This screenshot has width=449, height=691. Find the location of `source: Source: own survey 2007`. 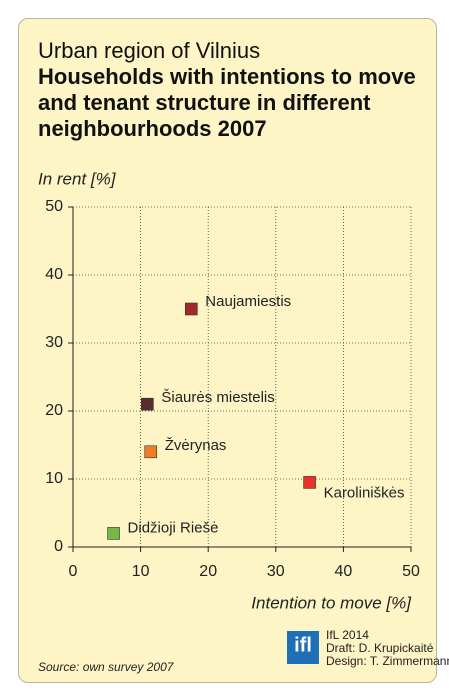

source: Source: own survey 2007 is located at coordinates (106, 667).